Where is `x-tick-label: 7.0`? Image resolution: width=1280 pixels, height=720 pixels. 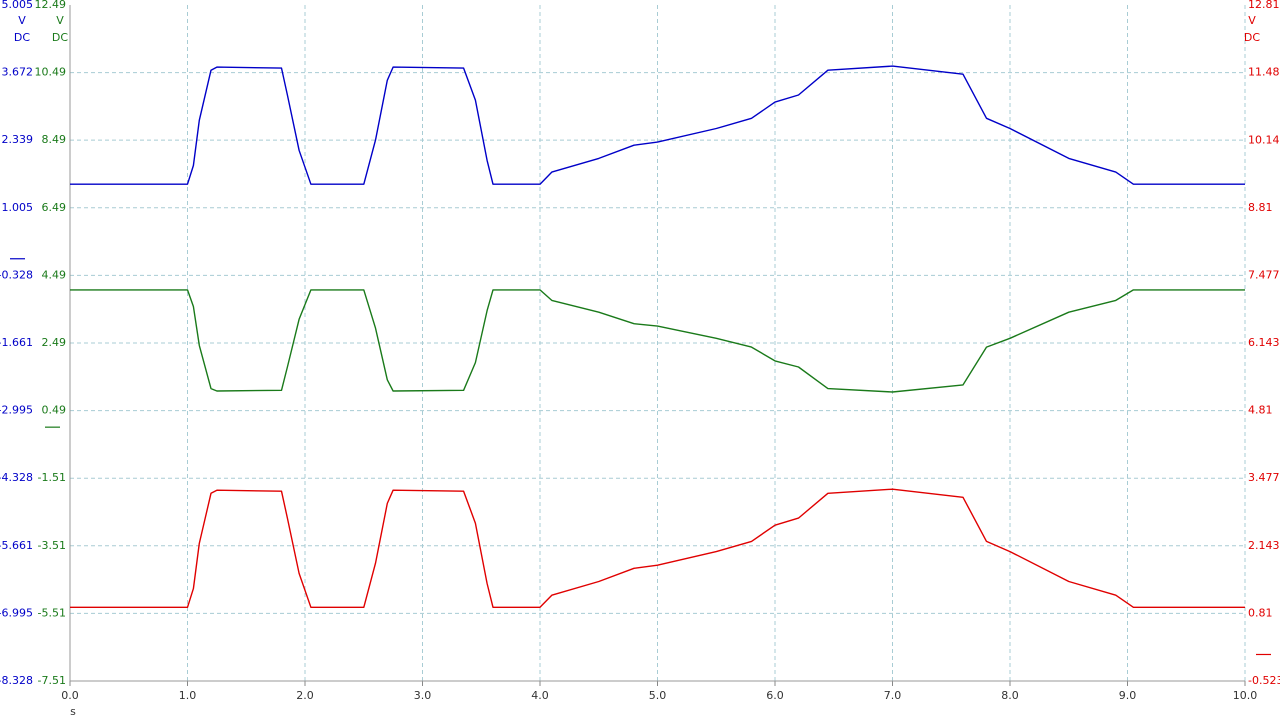 x-tick-label: 7.0 is located at coordinates (893, 695).